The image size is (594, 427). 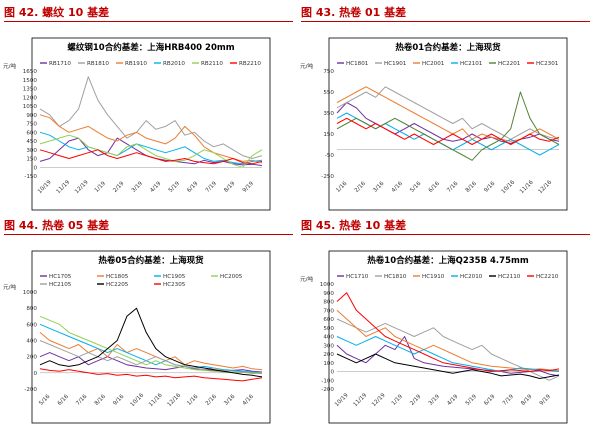 What do you see at coordinates (433, 64) in the screenshot?
I see `legend-label: HC2001` at bounding box center [433, 64].